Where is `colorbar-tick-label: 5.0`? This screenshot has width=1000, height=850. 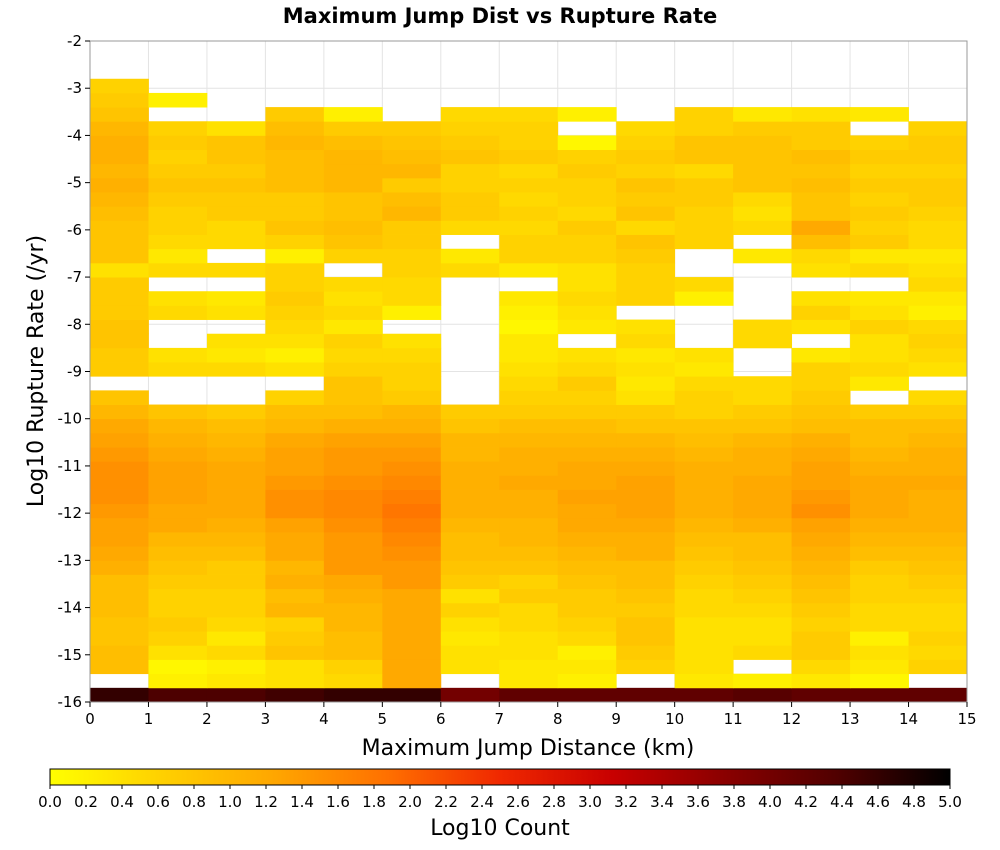 colorbar-tick-label: 5.0 is located at coordinates (950, 802).